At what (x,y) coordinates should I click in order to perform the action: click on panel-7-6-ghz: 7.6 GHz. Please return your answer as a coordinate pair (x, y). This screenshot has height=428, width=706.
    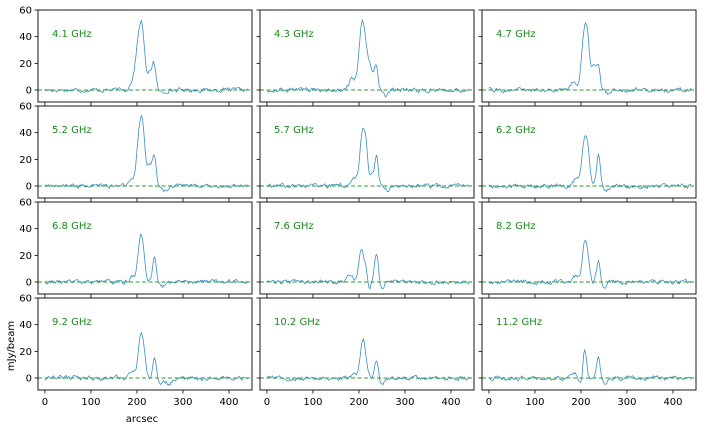
    Looking at the image, I should click on (365, 249).